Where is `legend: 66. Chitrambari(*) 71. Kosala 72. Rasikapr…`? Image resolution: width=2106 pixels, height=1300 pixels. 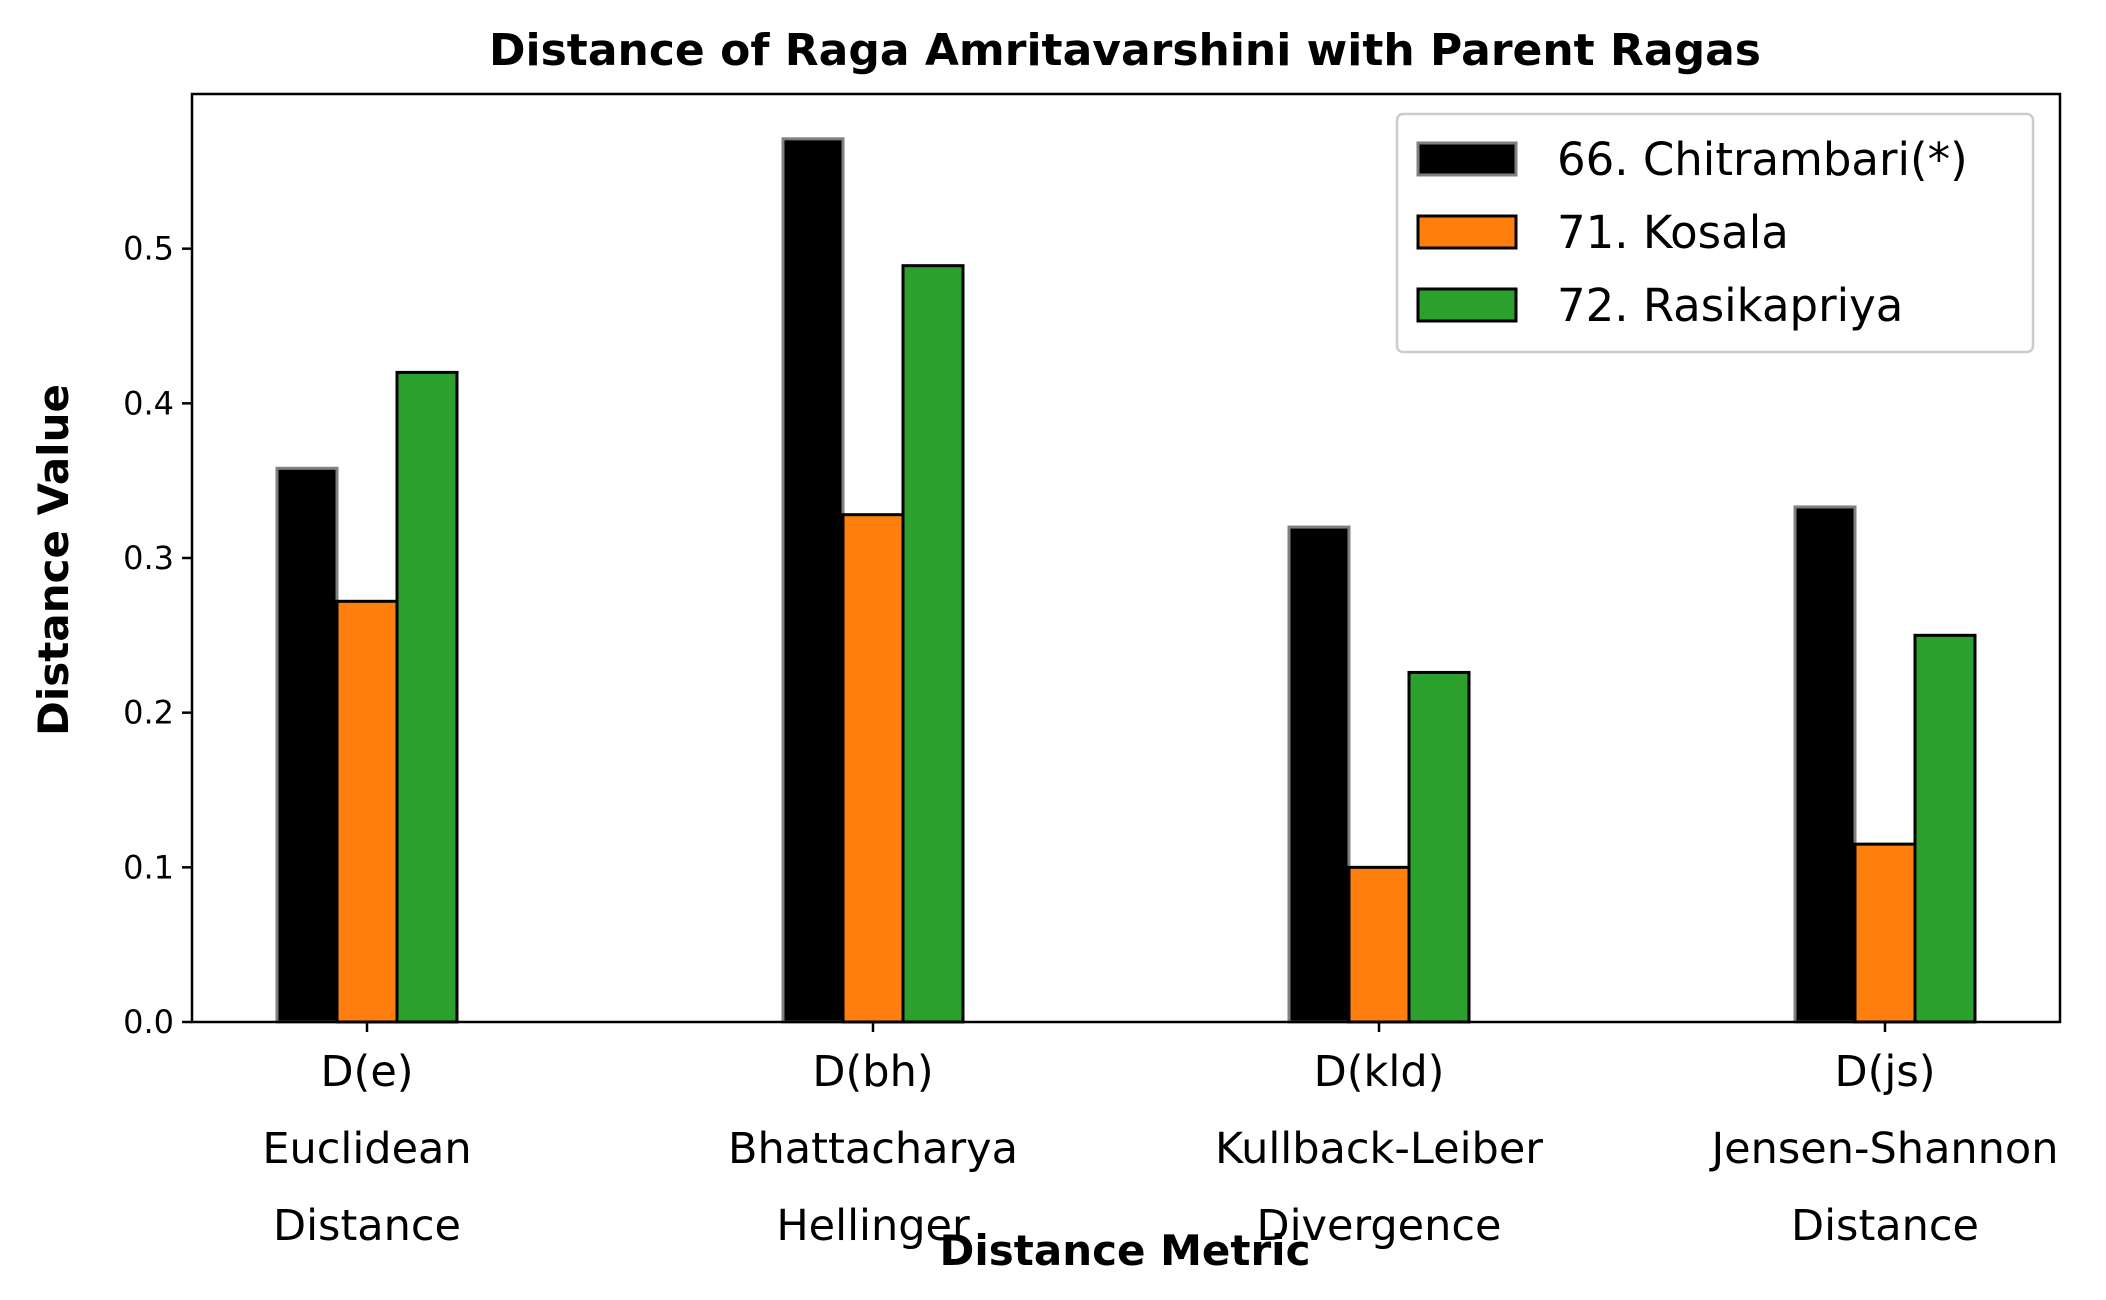
legend: 66. Chitrambari(*) 71. Kosala 72. Rasikapr… is located at coordinates (1715, 233).